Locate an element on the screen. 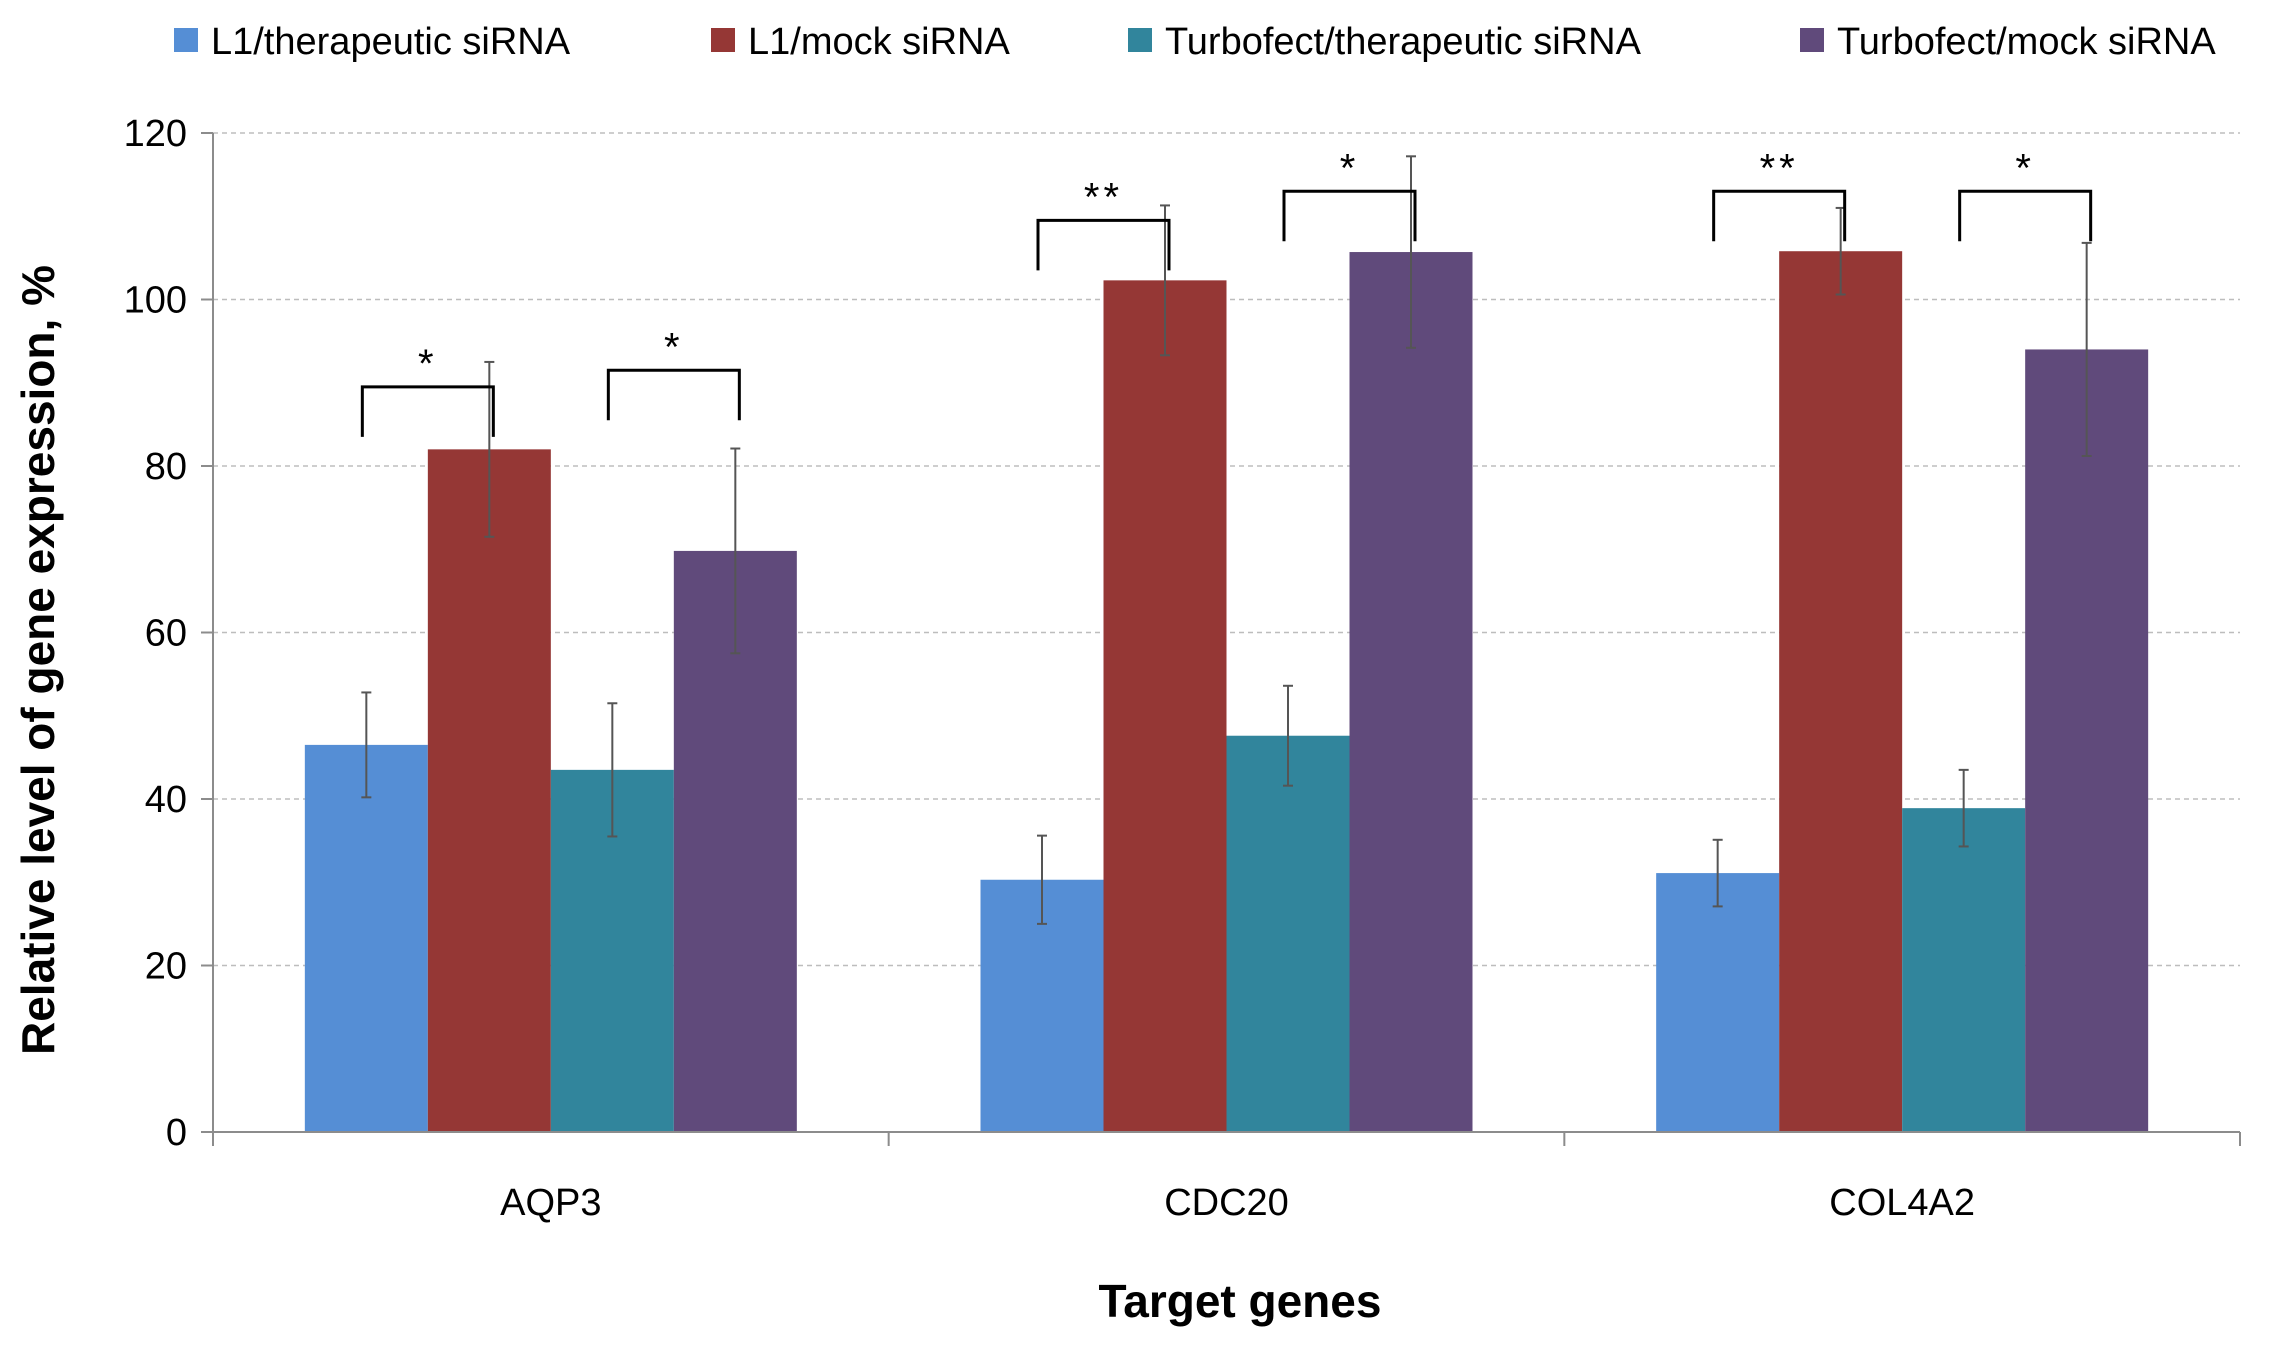 This screenshot has height=1352, width=2291. y-tick-label: 0 is located at coordinates (176, 1133).